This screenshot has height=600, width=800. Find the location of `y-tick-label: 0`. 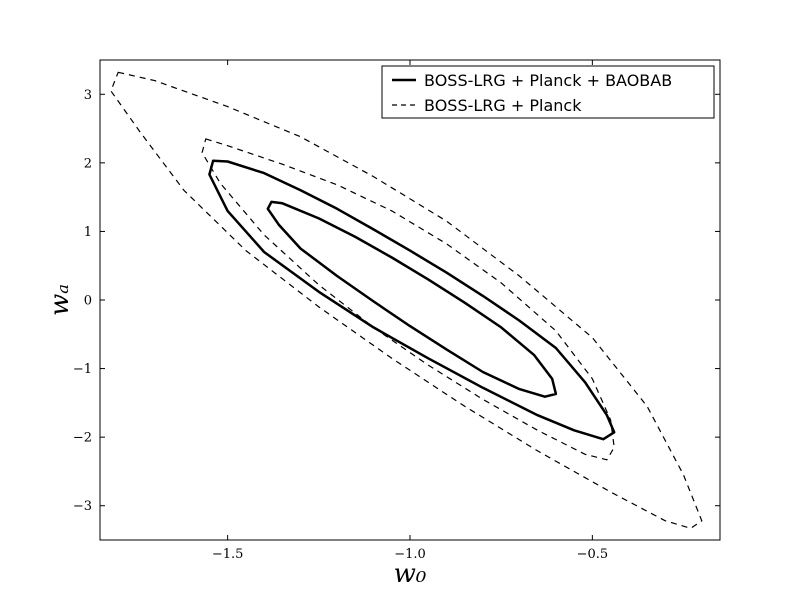

y-tick-label: 0 is located at coordinates (88, 301).